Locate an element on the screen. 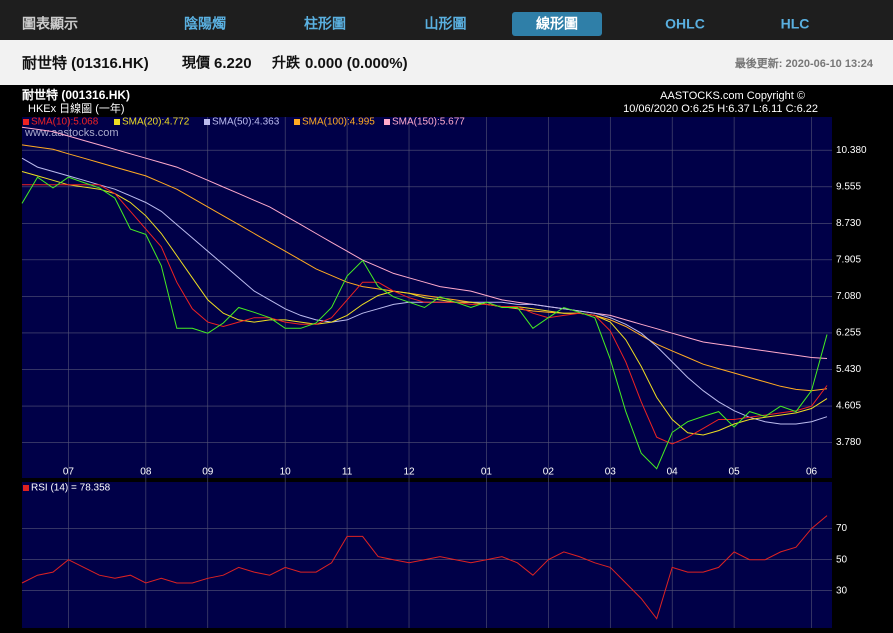 The image size is (893, 633). x-tick-label: 03 is located at coordinates (611, 472).